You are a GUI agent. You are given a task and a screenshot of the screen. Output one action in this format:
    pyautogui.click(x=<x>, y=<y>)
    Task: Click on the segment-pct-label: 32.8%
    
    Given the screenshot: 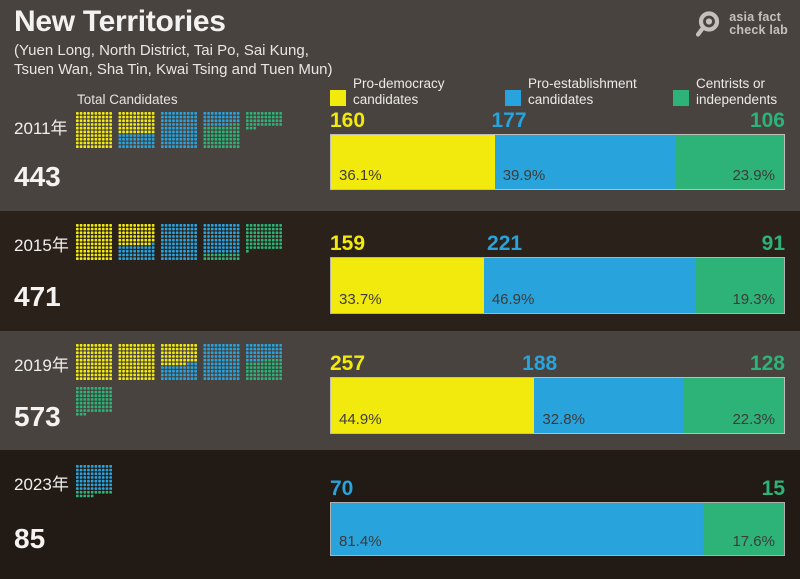 What is the action you would take?
    pyautogui.click(x=563, y=419)
    